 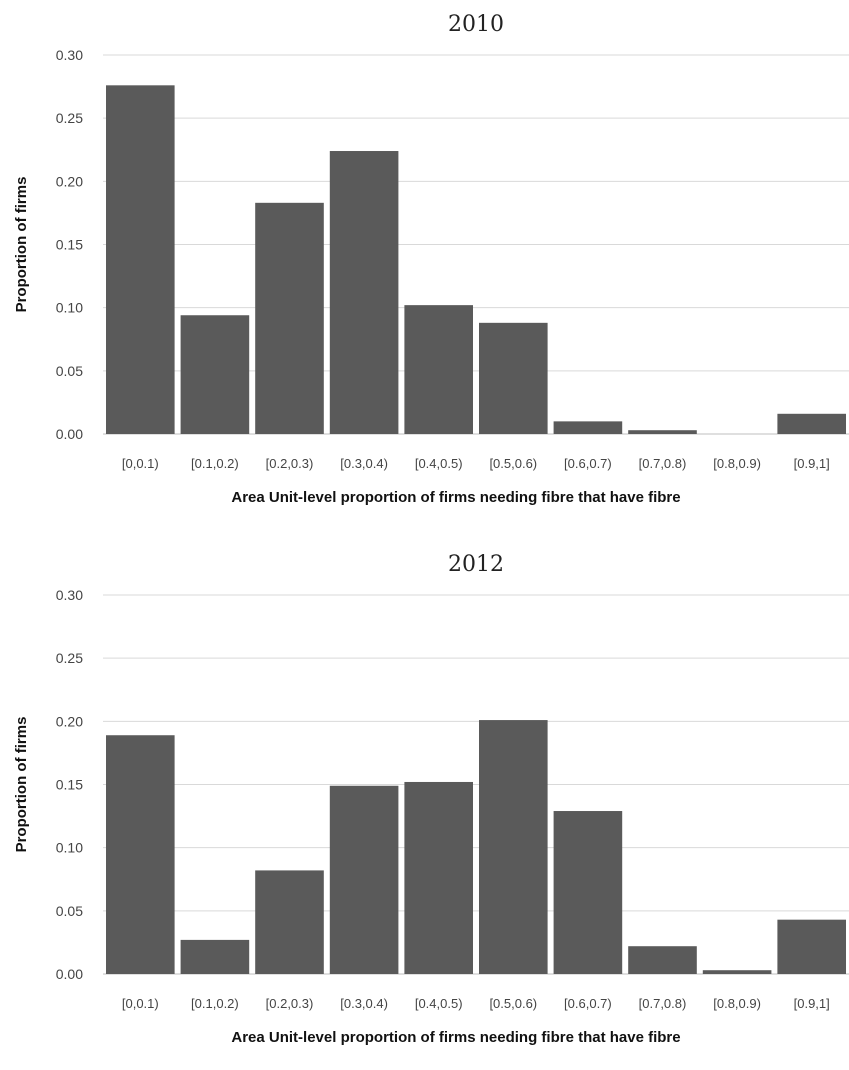 What do you see at coordinates (476, 564) in the screenshot?
I see `chart-title: 2012` at bounding box center [476, 564].